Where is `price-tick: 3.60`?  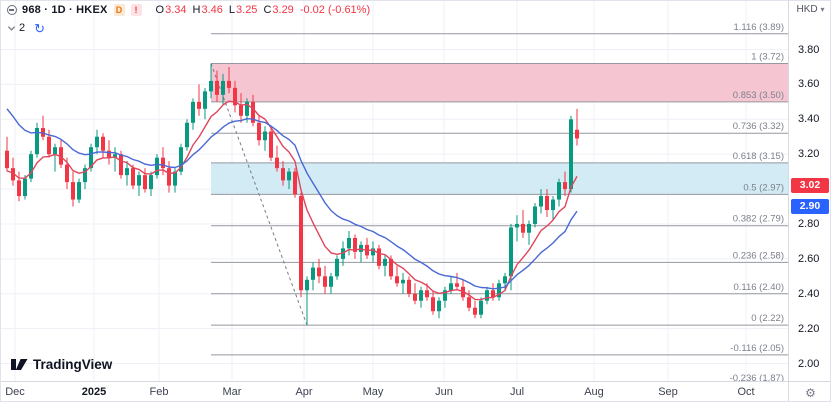 price-tick: 3.60 is located at coordinates (809, 84).